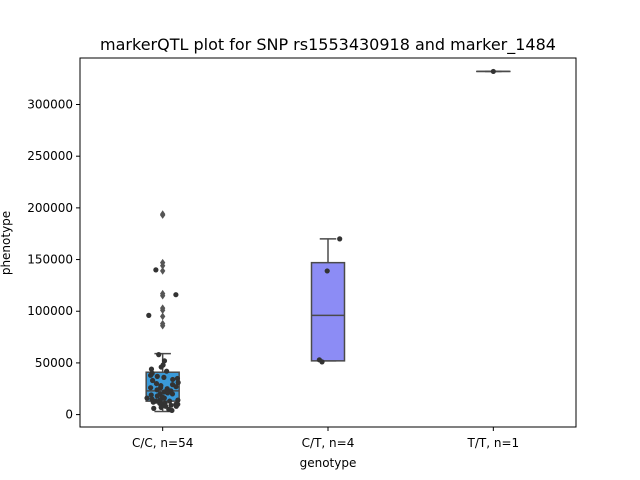 The height and width of the screenshot is (480, 640). Describe the element at coordinates (50, 105) in the screenshot. I see `y-tick-label: 300000` at that location.